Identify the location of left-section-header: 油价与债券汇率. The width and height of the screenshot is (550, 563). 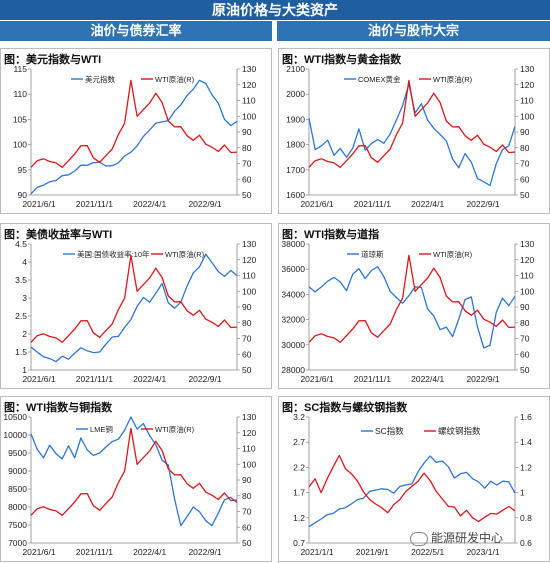
(136, 31).